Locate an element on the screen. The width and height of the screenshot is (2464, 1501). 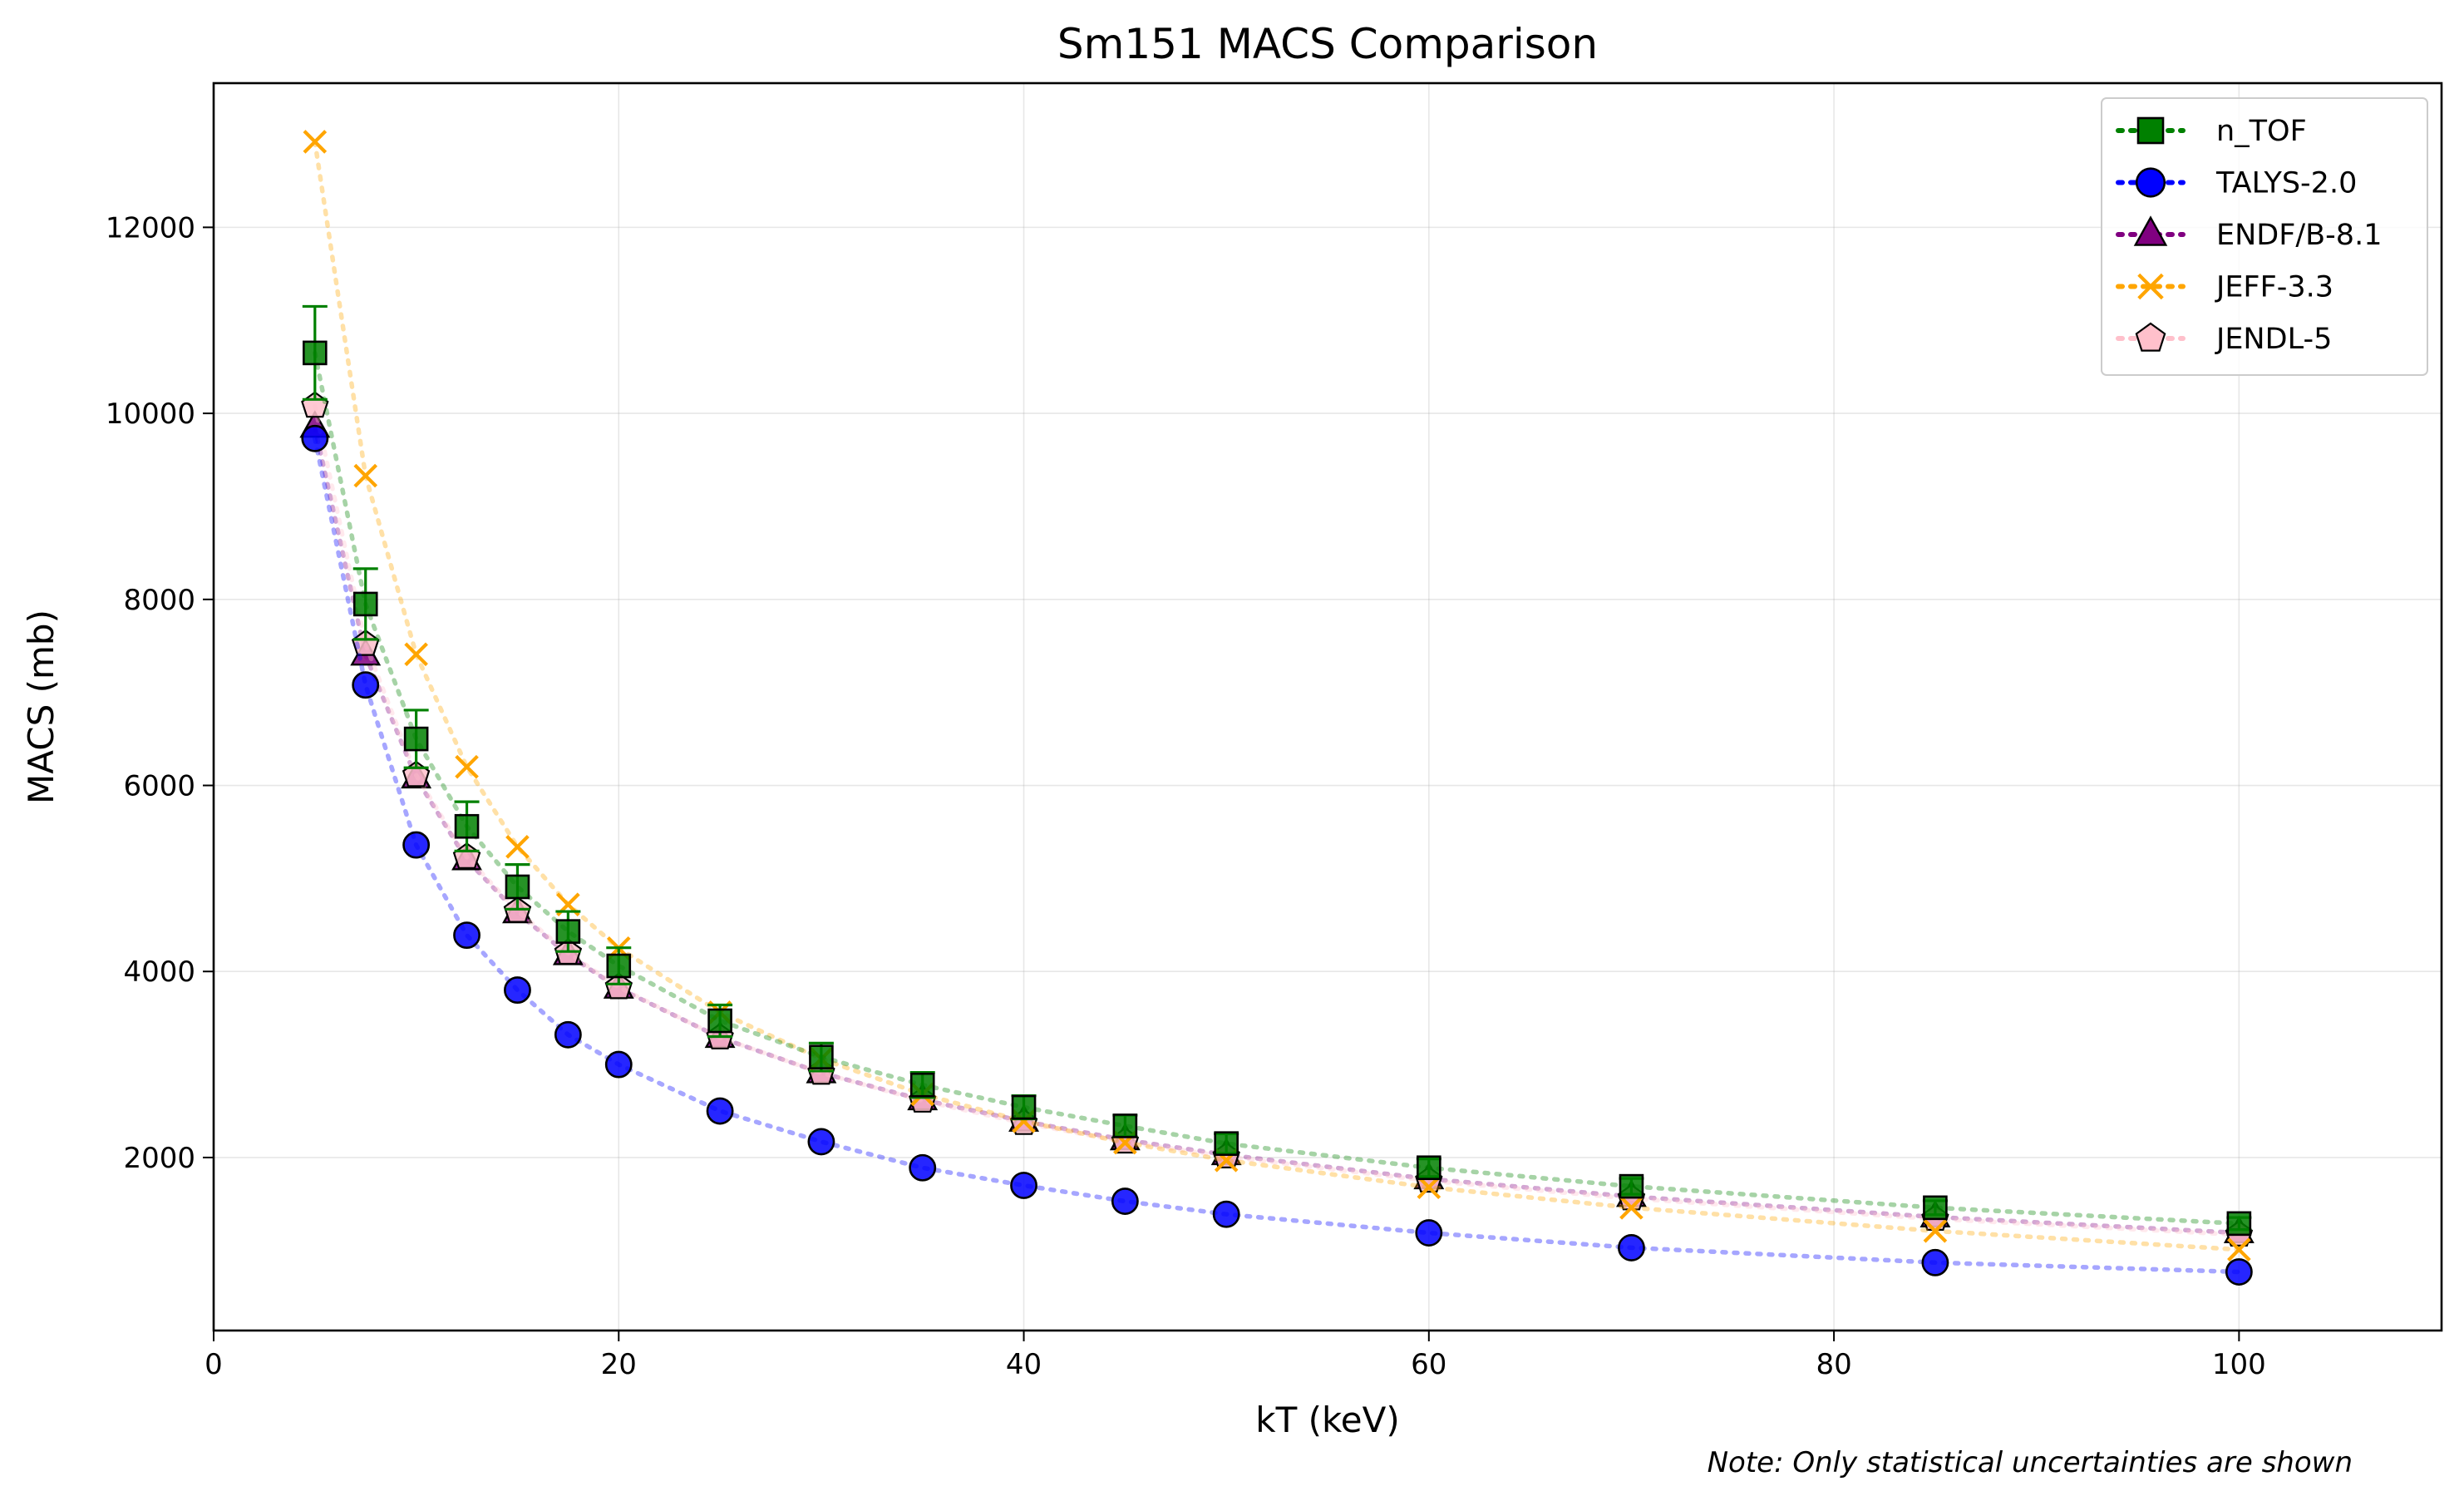
legend-item: ENDF/B-8.1 is located at coordinates (2249, 233).